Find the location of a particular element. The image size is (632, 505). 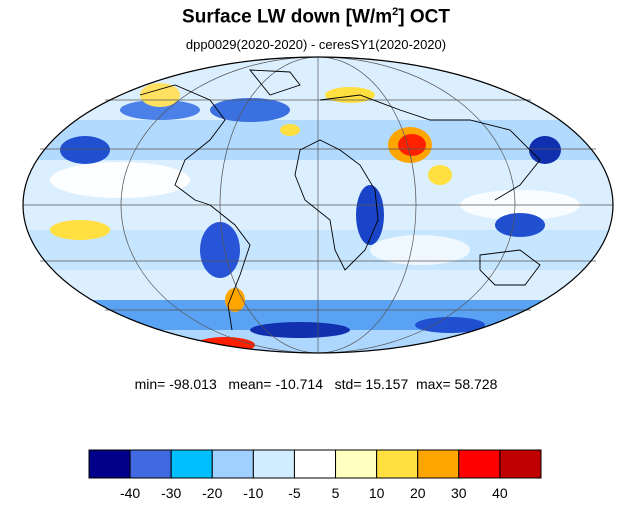

title-suffix: ] OCT is located at coordinates (424, 17).